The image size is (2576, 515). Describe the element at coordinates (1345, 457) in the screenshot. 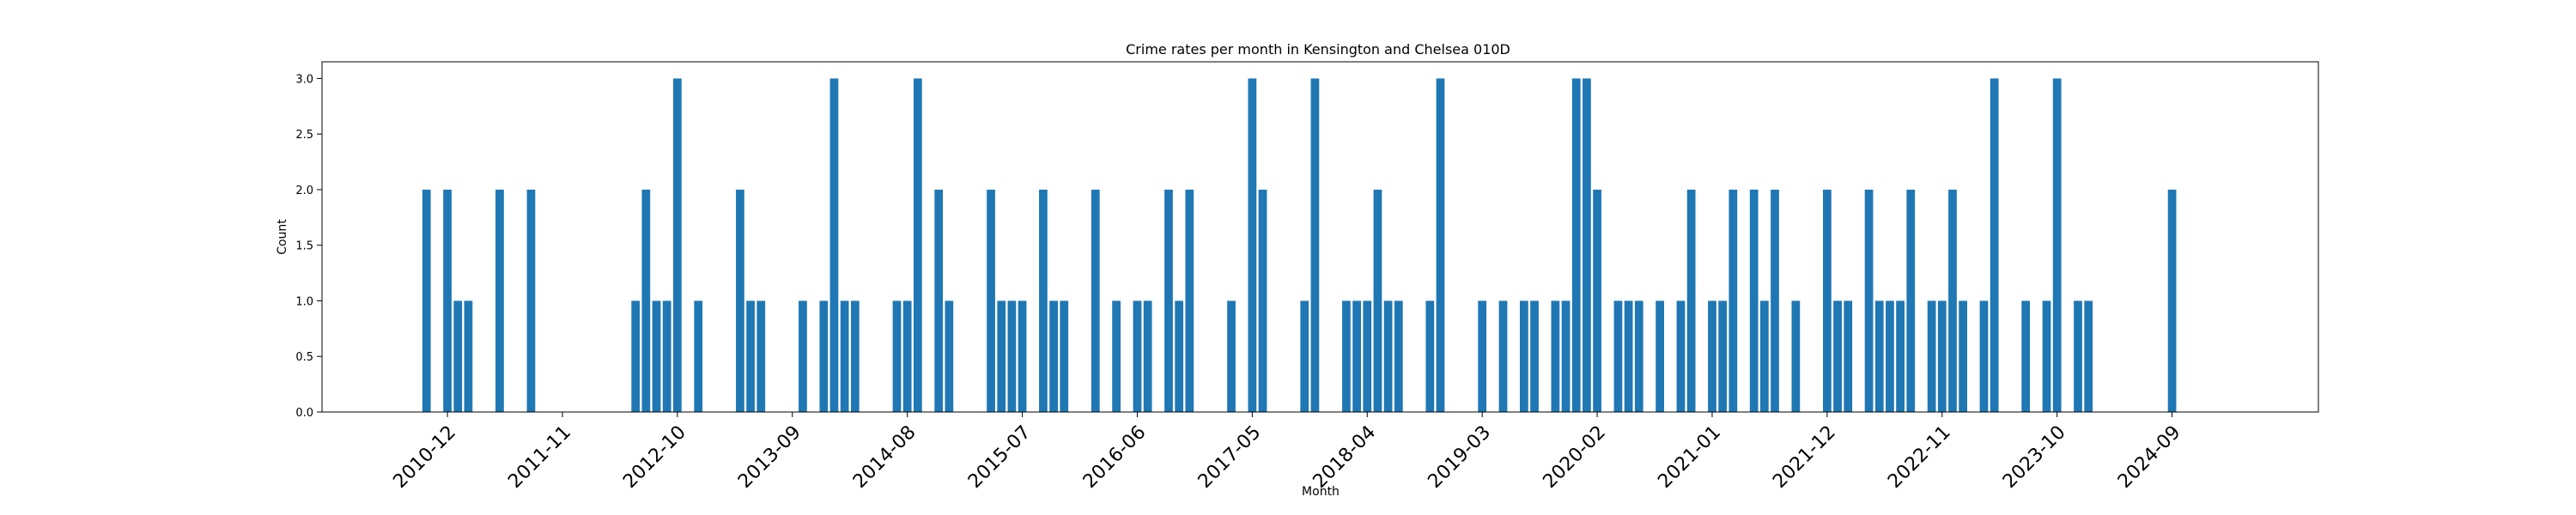

I see `x-tick-label: 2018-04` at that location.